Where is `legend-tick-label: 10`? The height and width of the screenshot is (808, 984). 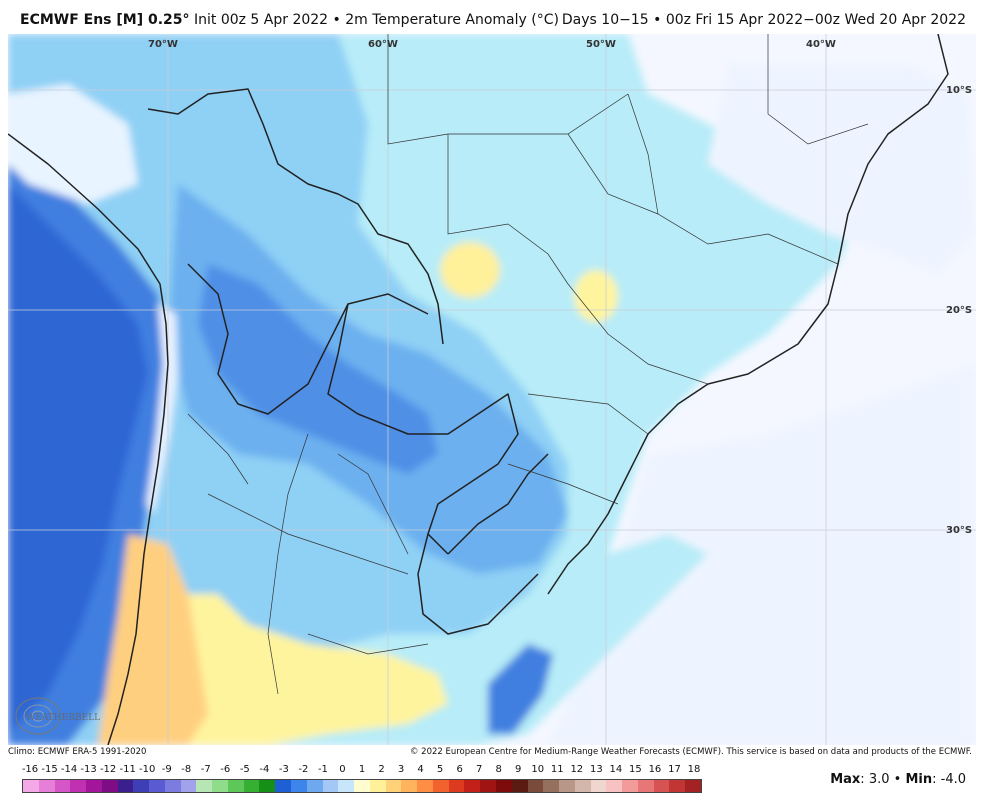
legend-tick-label: 10 is located at coordinates (538, 769).